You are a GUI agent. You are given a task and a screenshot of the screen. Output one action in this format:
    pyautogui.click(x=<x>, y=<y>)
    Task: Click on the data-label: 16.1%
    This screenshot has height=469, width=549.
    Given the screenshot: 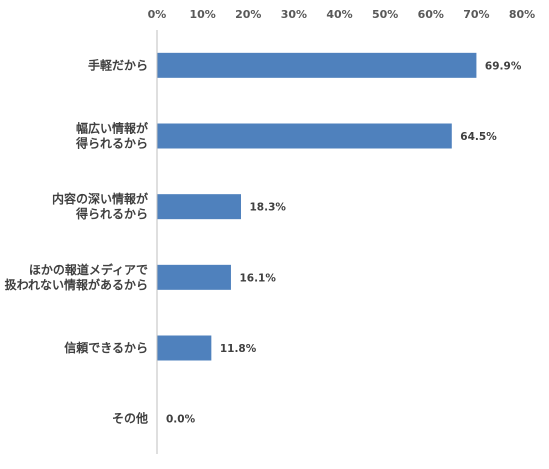 What is the action you would take?
    pyautogui.click(x=257, y=278)
    